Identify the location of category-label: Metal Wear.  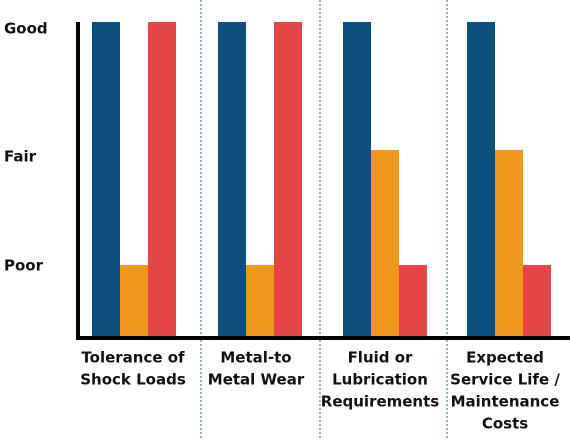
(256, 380).